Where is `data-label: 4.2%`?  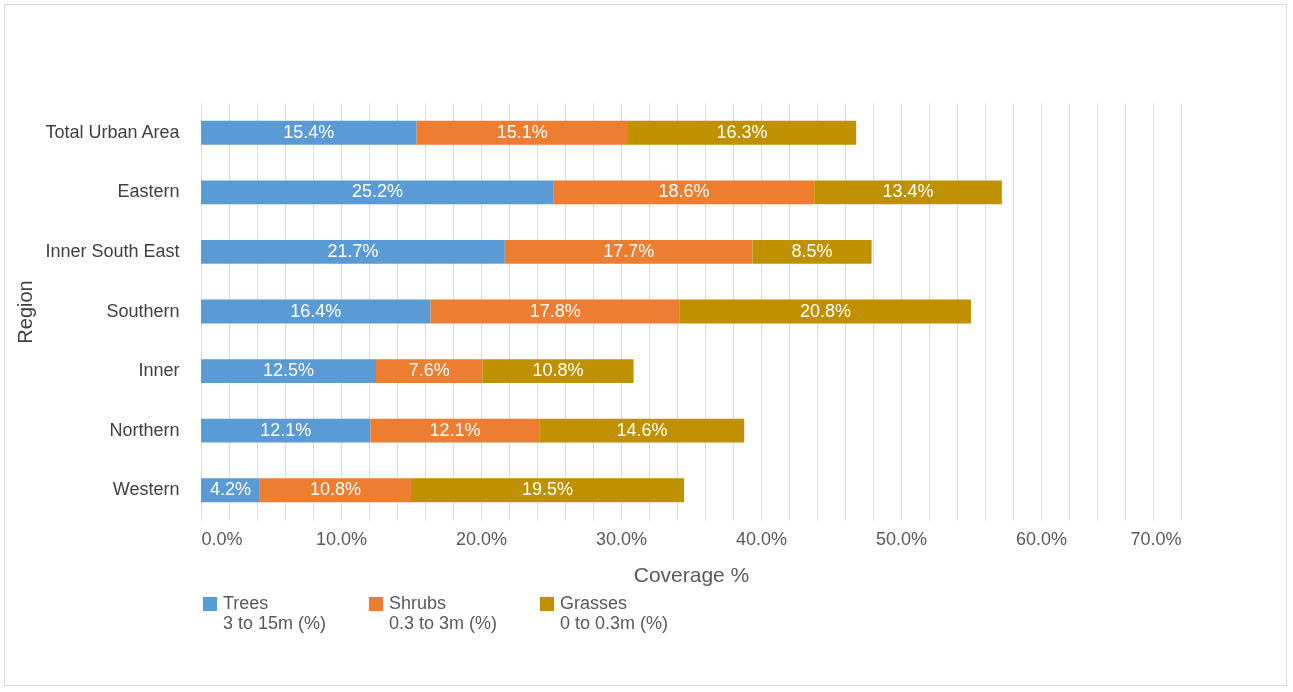
data-label: 4.2% is located at coordinates (230, 489).